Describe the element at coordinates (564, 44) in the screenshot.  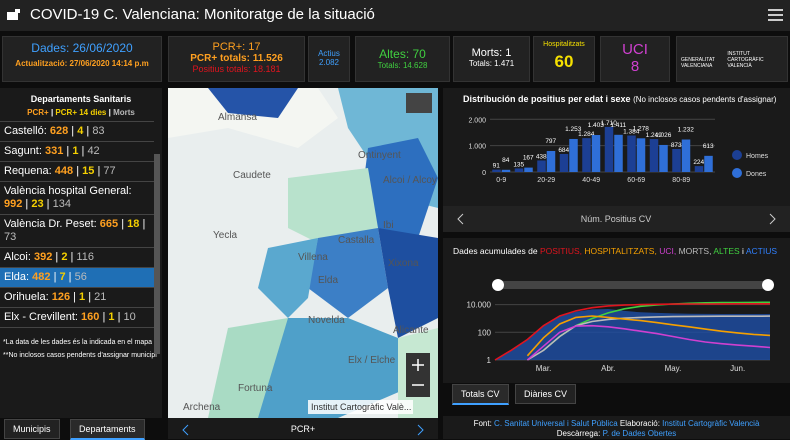
I see `hosp: Hospitalitzats` at that location.